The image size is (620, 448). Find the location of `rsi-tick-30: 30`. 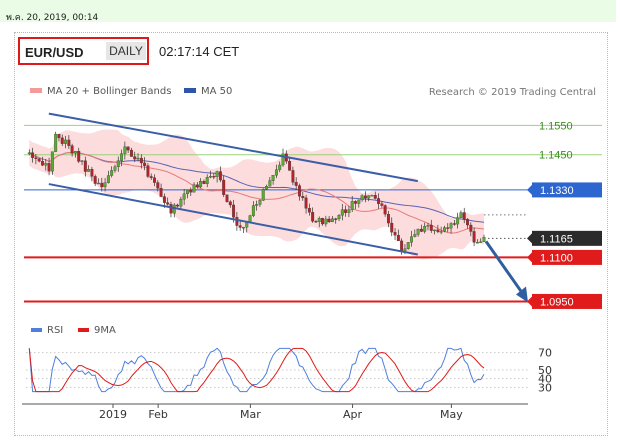

rsi-tick-30: 30 is located at coordinates (545, 387).